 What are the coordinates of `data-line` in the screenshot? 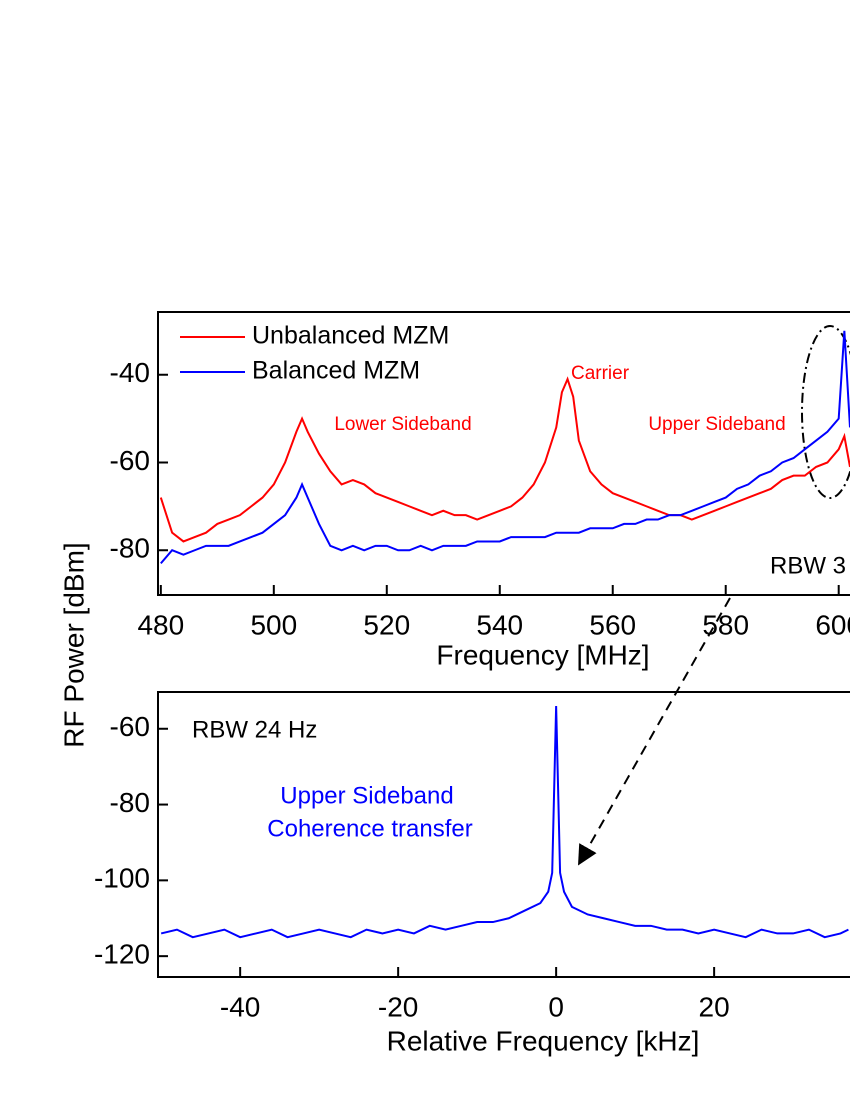 It's located at (504, 459).